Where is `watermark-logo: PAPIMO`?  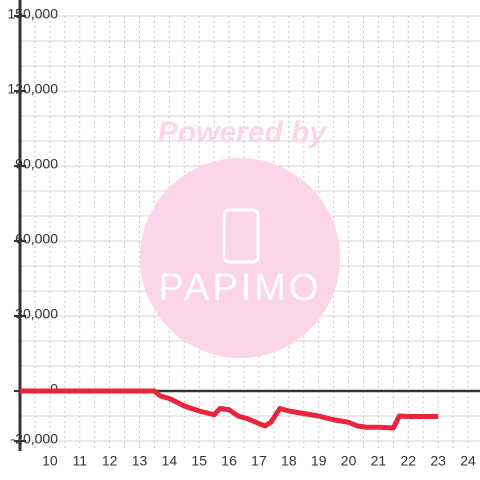 watermark-logo: PAPIMO is located at coordinates (240, 288).